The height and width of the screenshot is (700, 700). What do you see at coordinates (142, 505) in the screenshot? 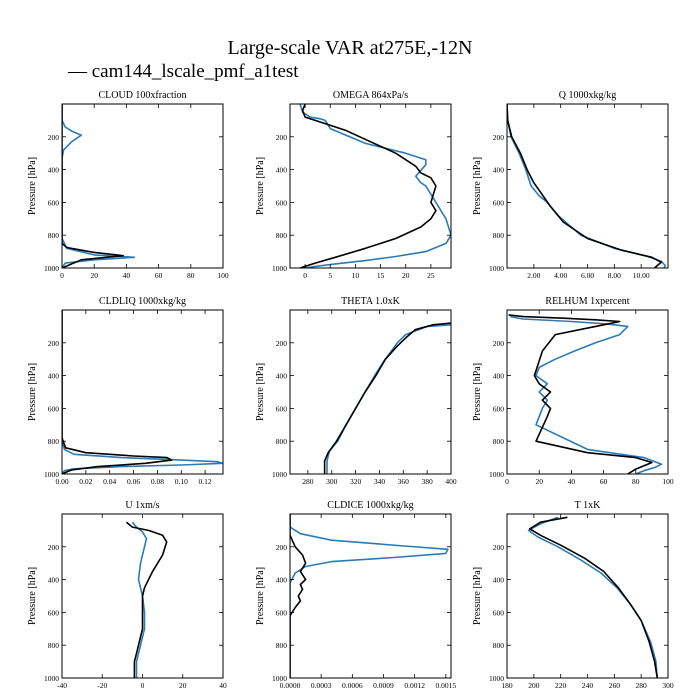
I see `panel-title: U 1xm/s` at bounding box center [142, 505].